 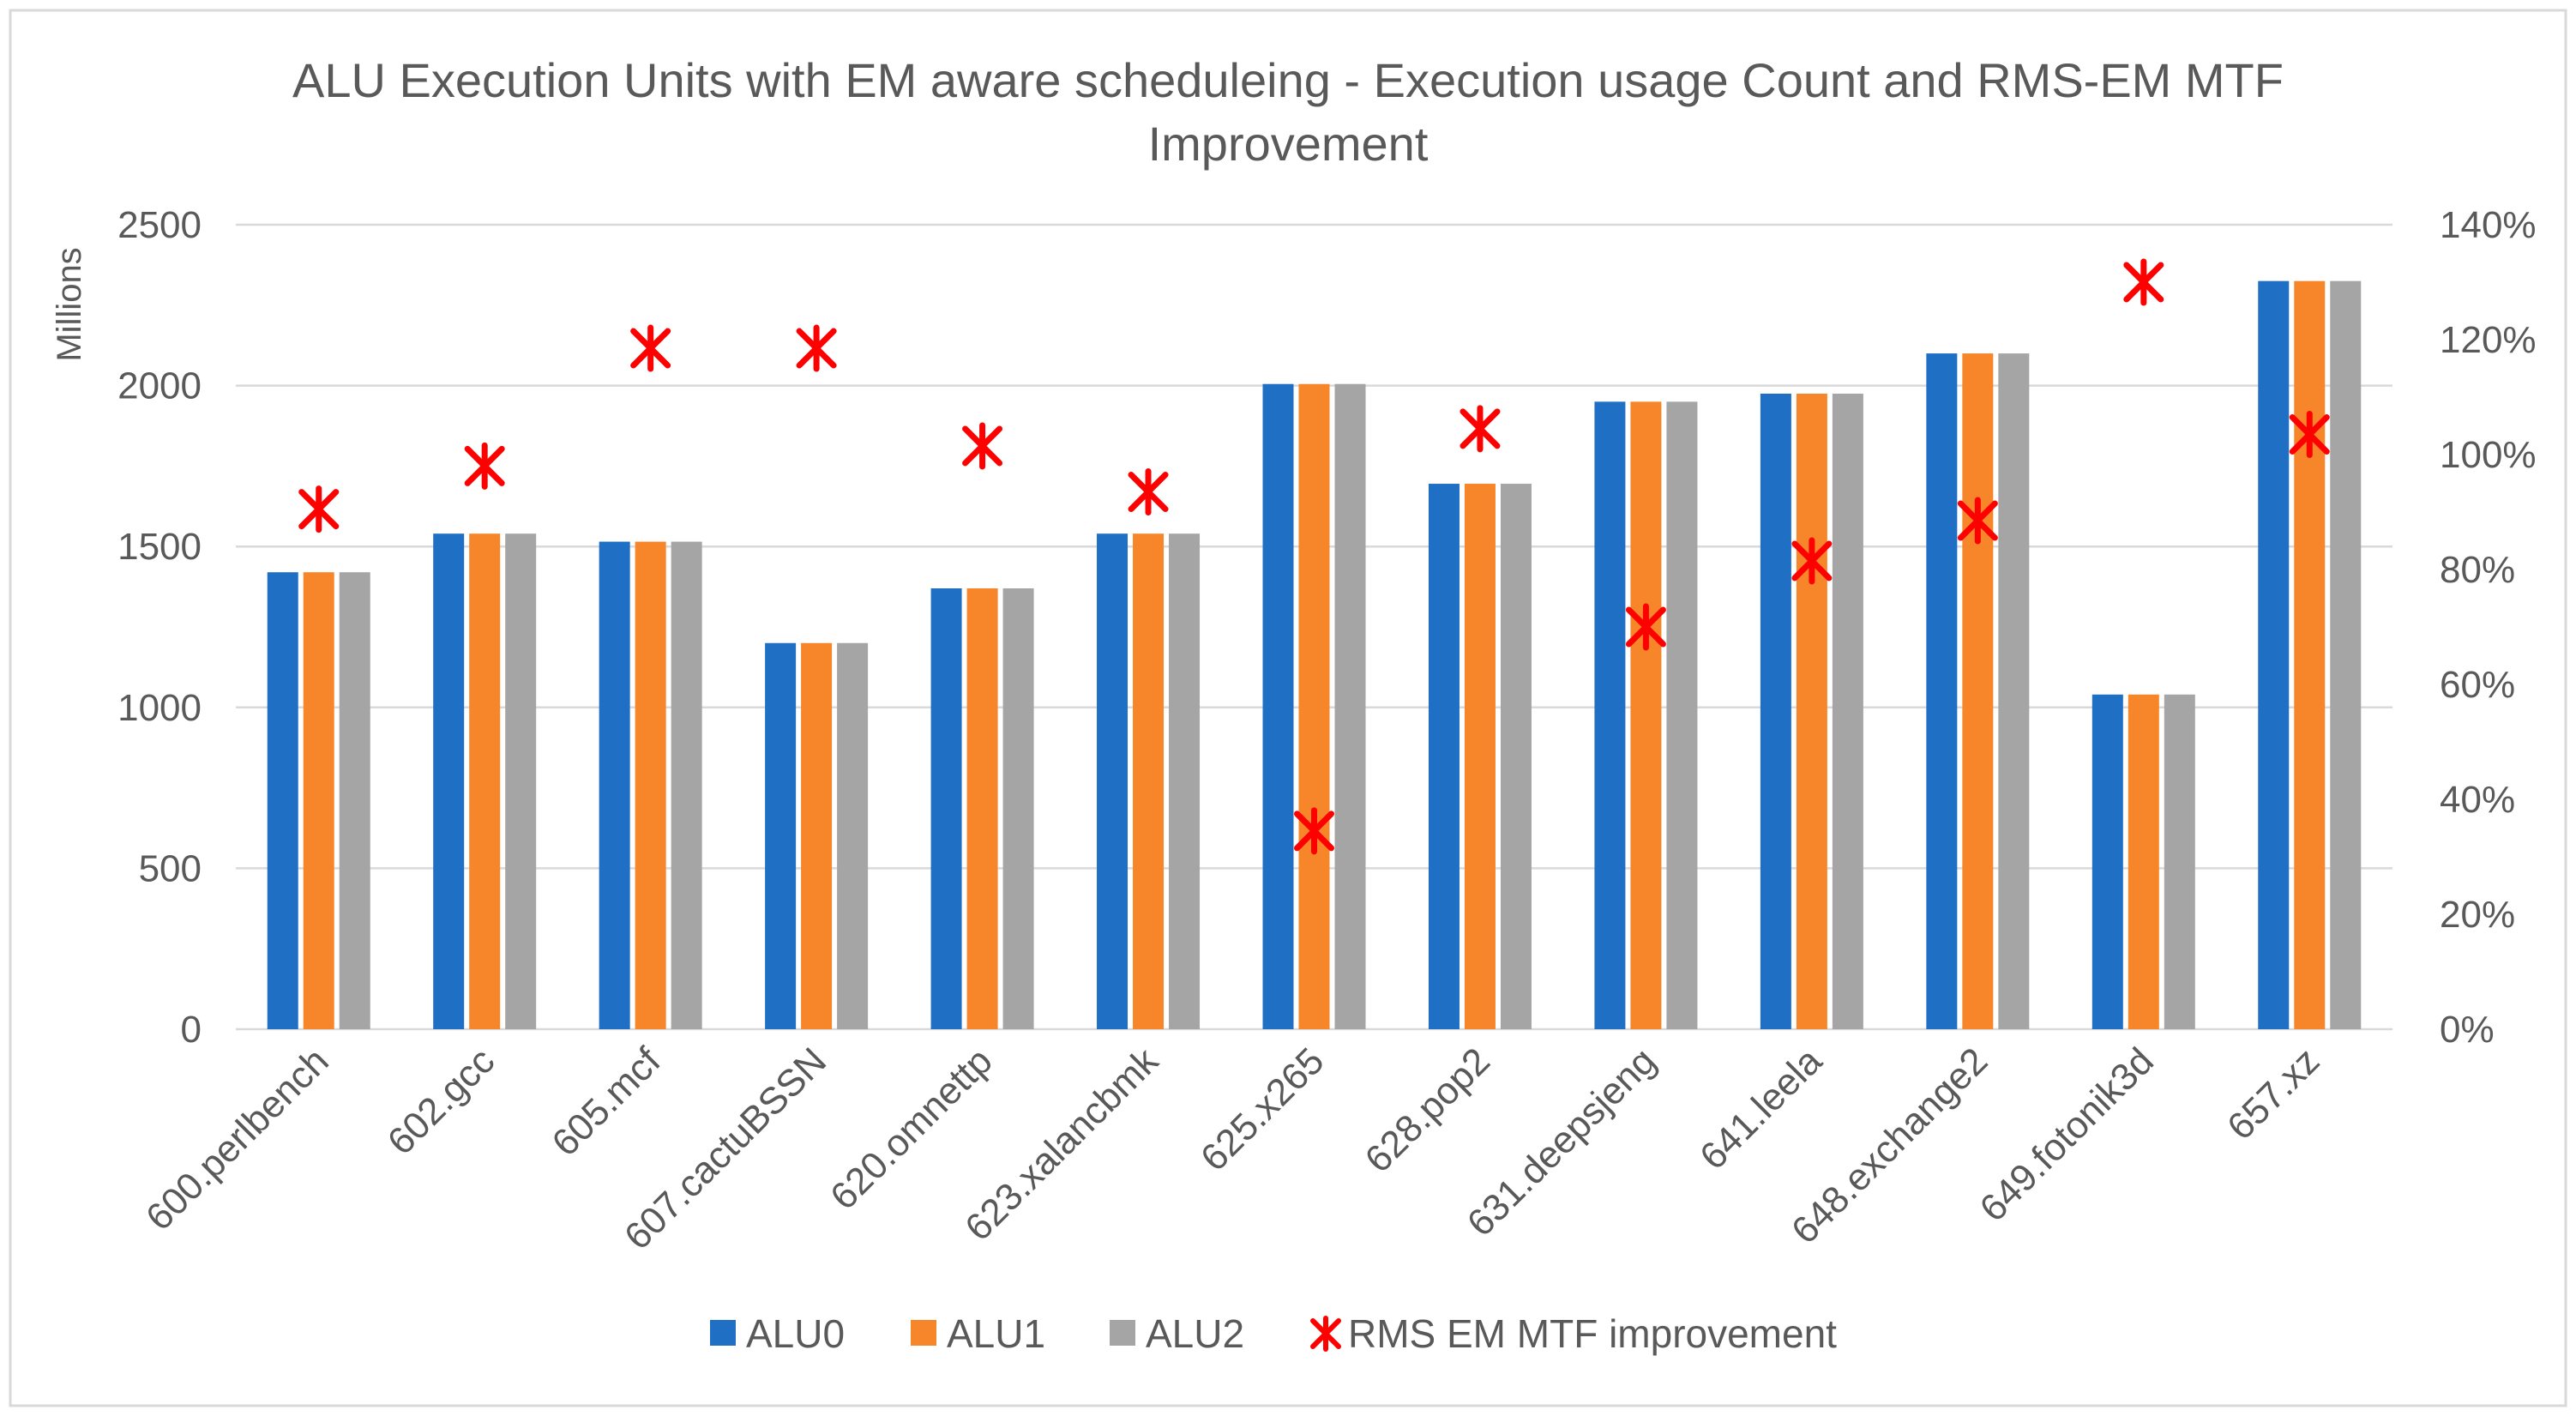 I want to click on legend-item: RMS EM MTF improvement, so click(x=1573, y=1333).